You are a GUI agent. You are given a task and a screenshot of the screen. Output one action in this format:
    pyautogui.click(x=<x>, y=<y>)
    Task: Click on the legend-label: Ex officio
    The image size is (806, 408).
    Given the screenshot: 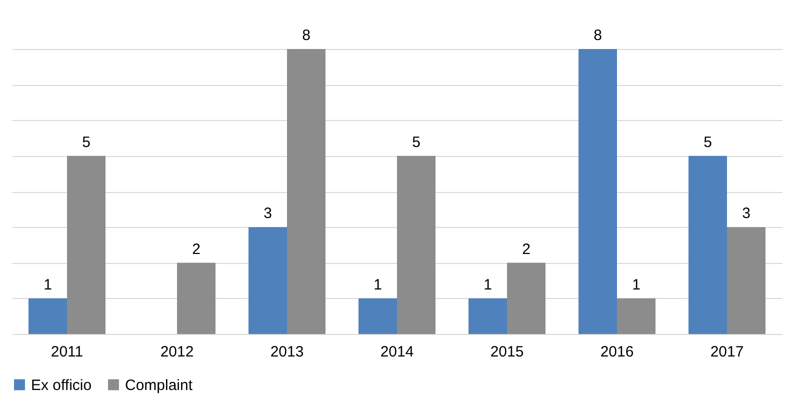 What is the action you would take?
    pyautogui.click(x=61, y=385)
    